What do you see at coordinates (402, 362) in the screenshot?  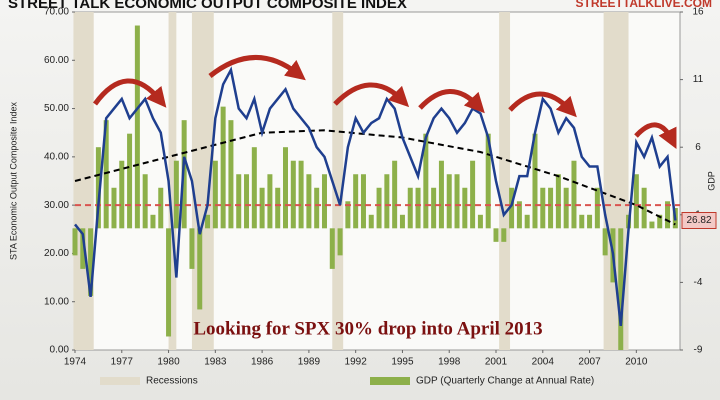 I see `x-tick-label: 1995` at bounding box center [402, 362].